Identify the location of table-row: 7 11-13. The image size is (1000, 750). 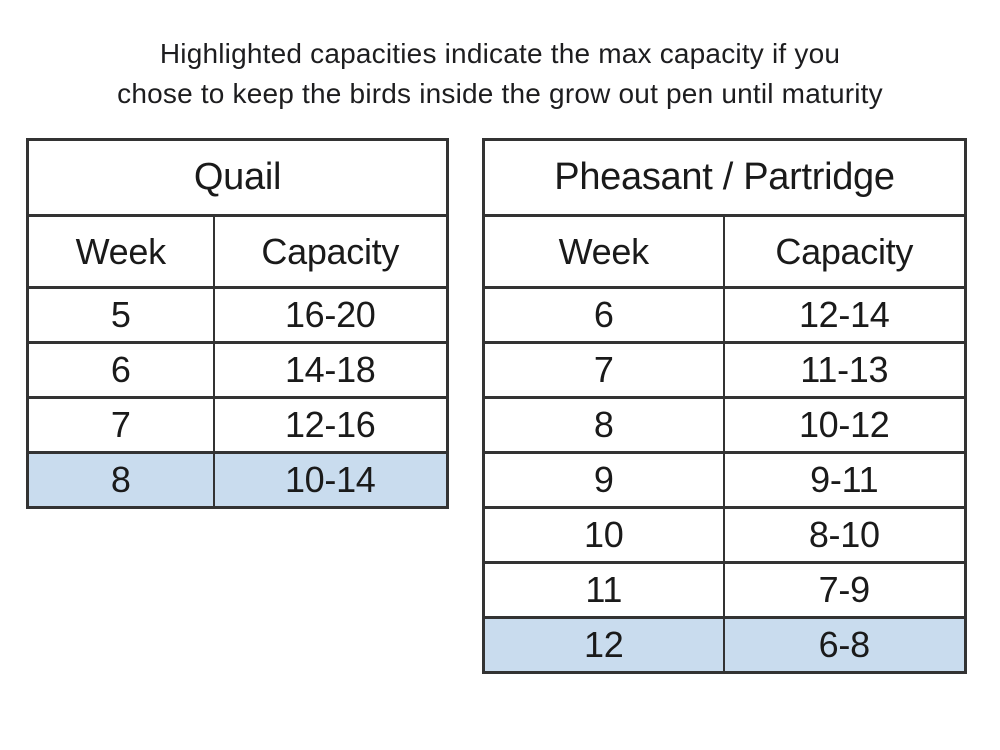
(724, 370).